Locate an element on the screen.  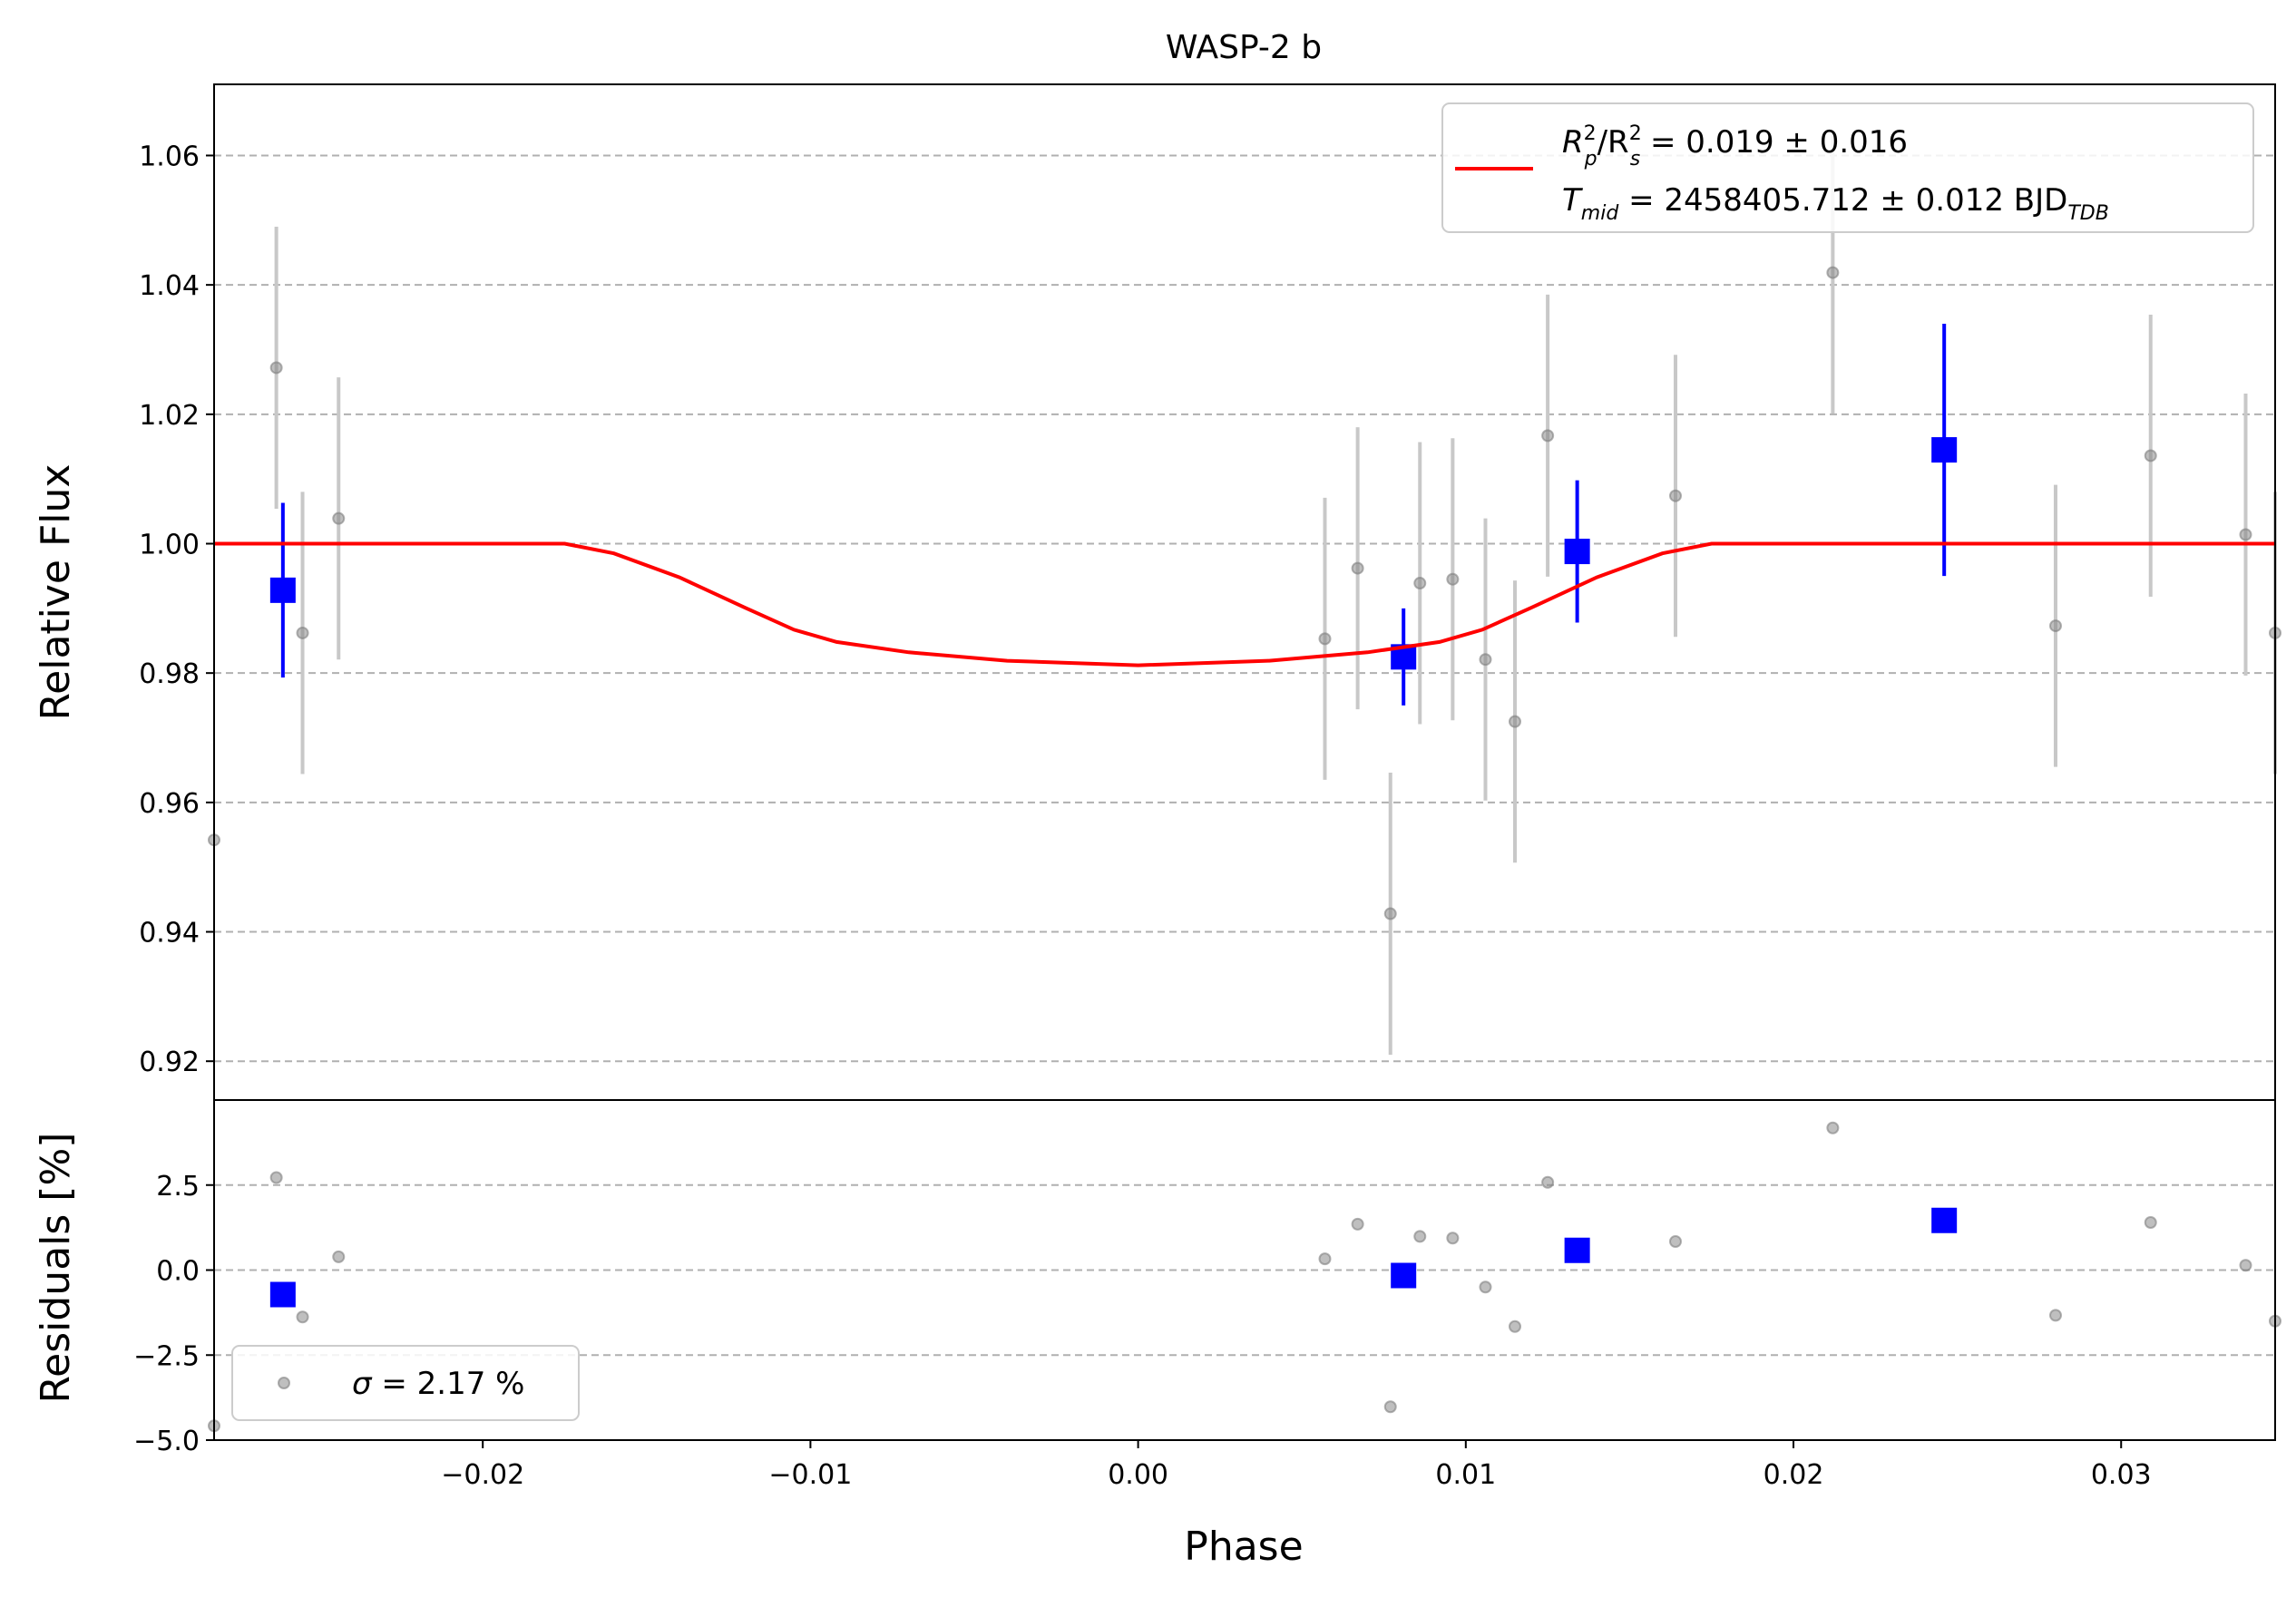
legend-sigma-text: σ = 2.17 % is located at coordinates (438, 1384).